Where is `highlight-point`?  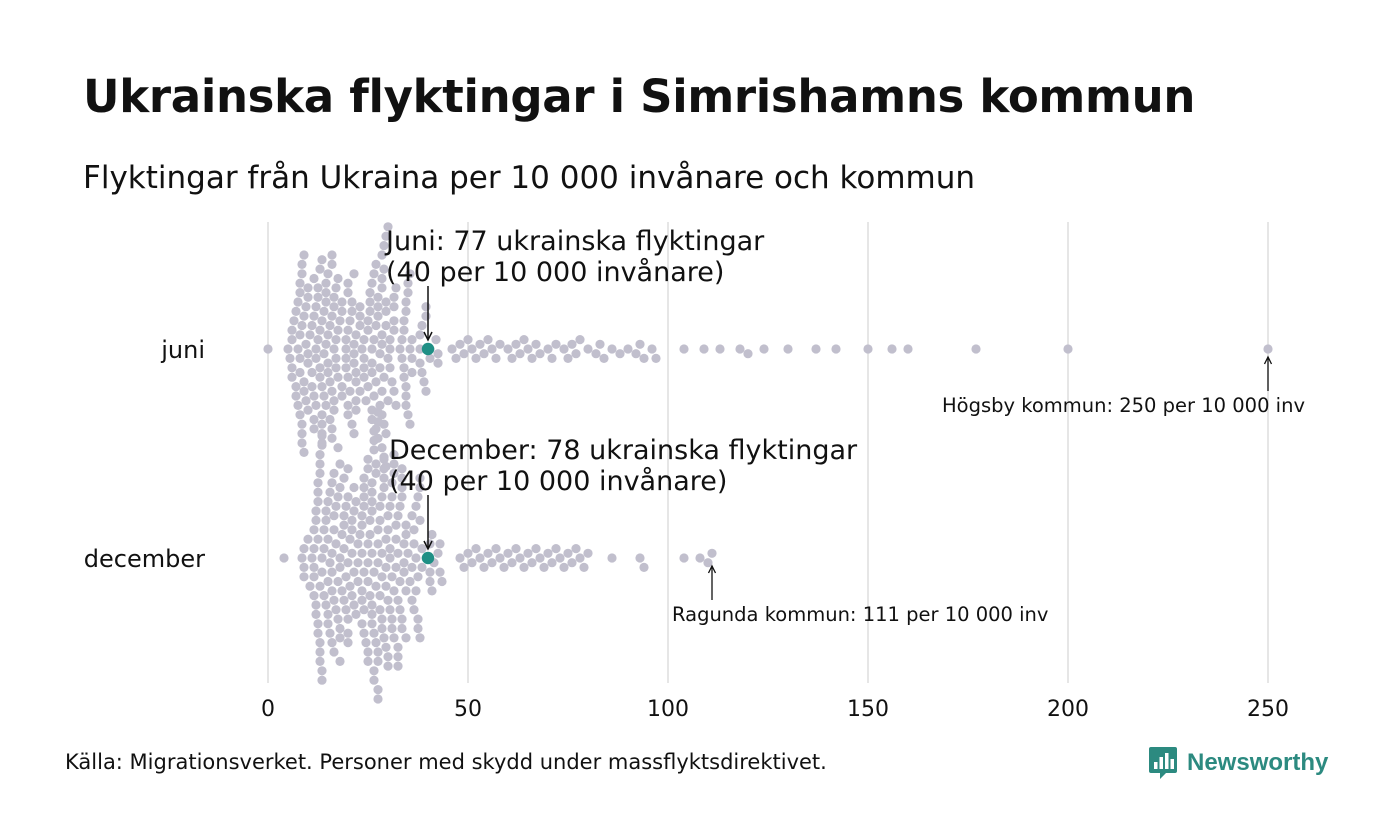 highlight-point is located at coordinates (428, 558).